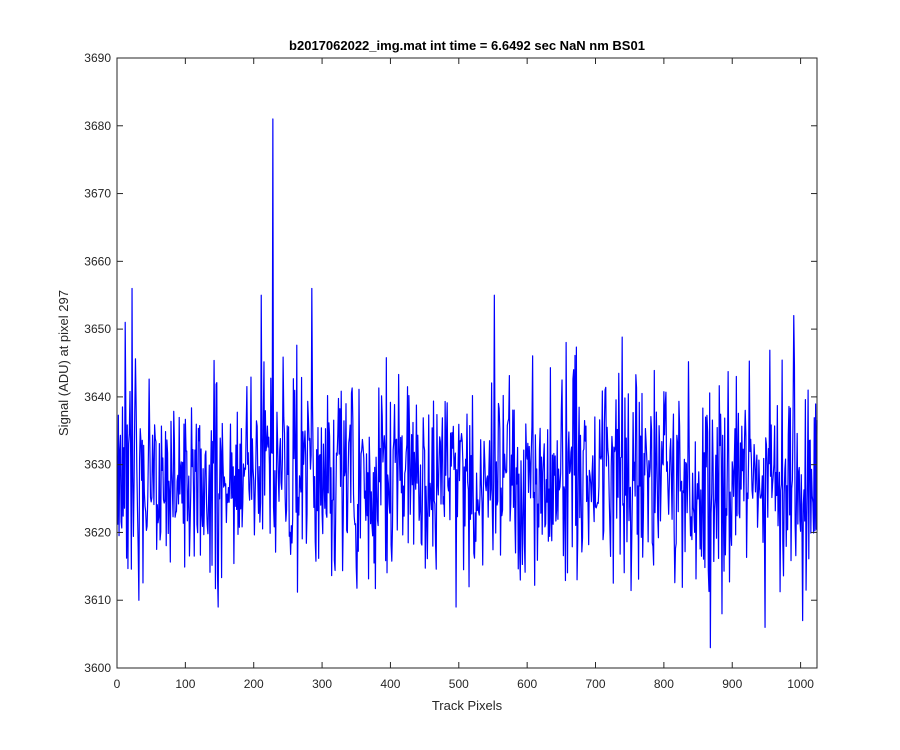 Image resolution: width=900 pixels, height=750 pixels. What do you see at coordinates (527, 684) in the screenshot?
I see `x-tick-label: 600` at bounding box center [527, 684].